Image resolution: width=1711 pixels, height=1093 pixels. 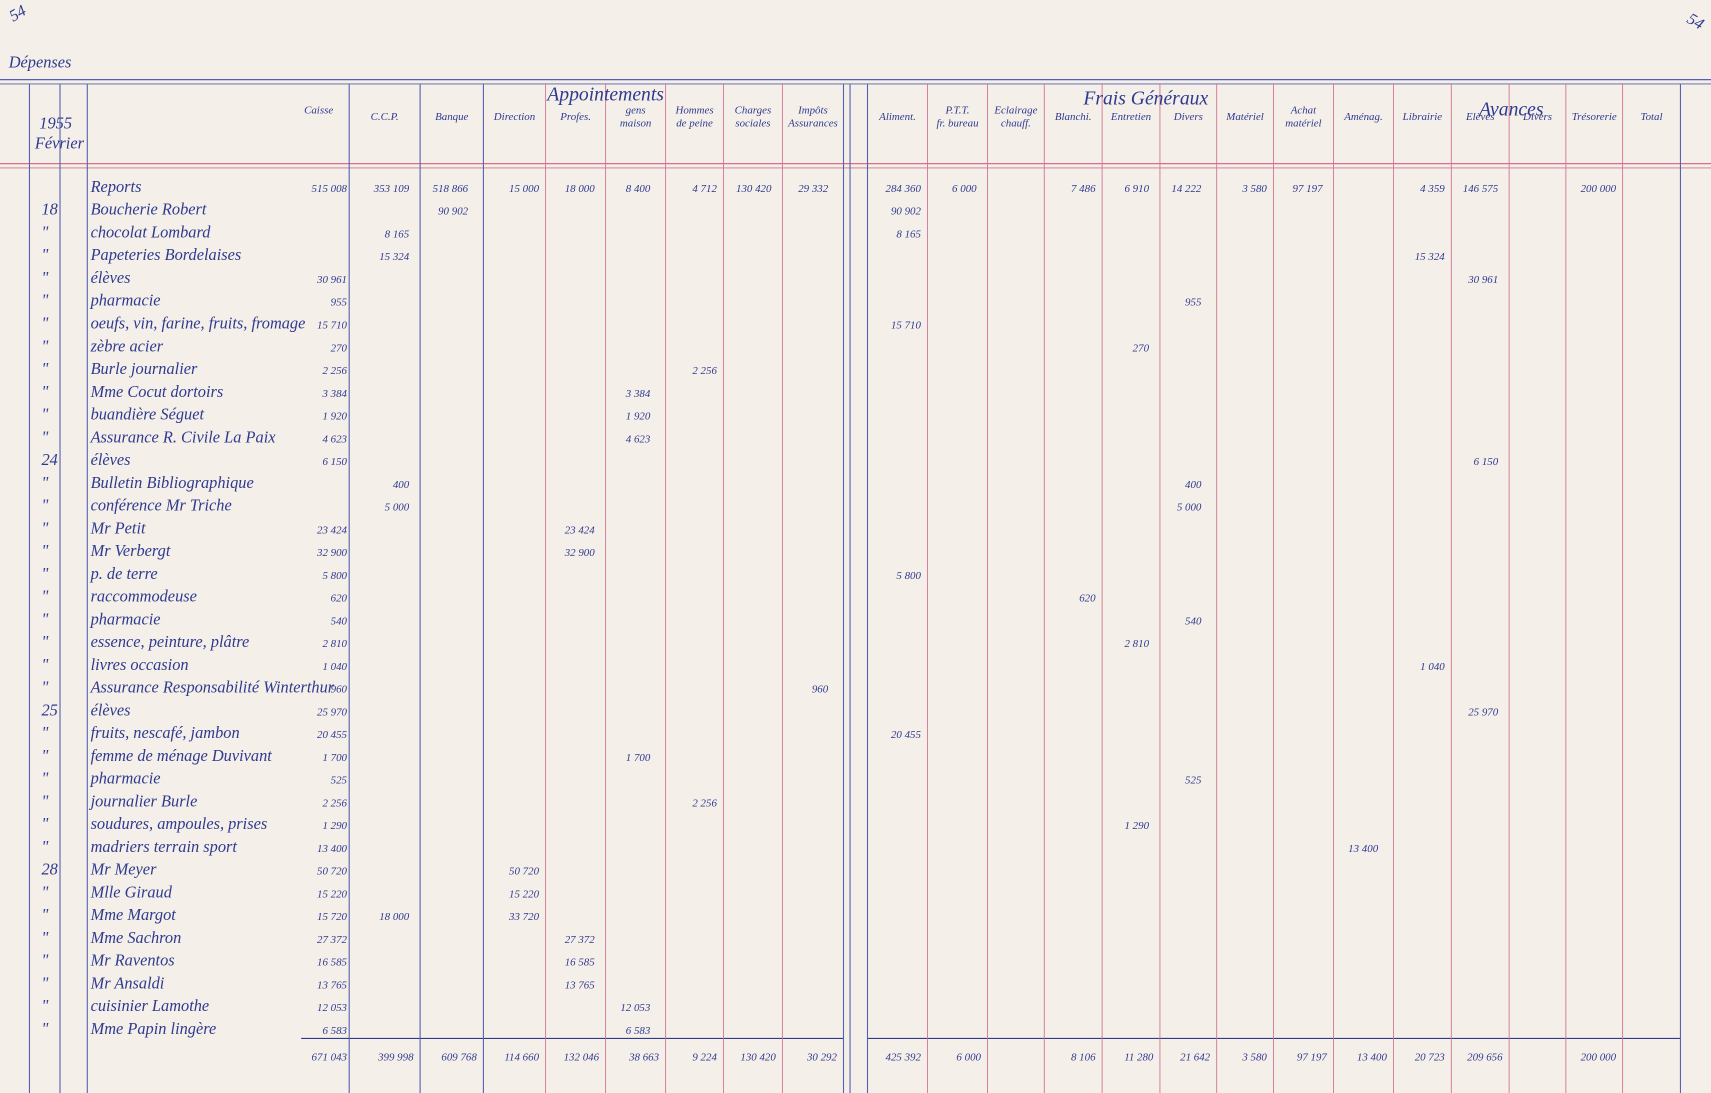 What do you see at coordinates (521, 1057) in the screenshot?
I see `total: 114 660` at bounding box center [521, 1057].